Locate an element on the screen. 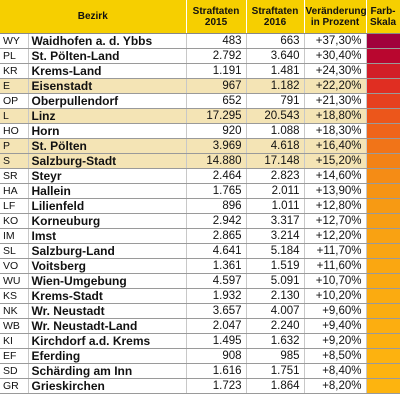 This screenshot has width=400, height=400. table-row: KS Krems-Stadt 1.932 2.130 +10,20% is located at coordinates (200, 296).